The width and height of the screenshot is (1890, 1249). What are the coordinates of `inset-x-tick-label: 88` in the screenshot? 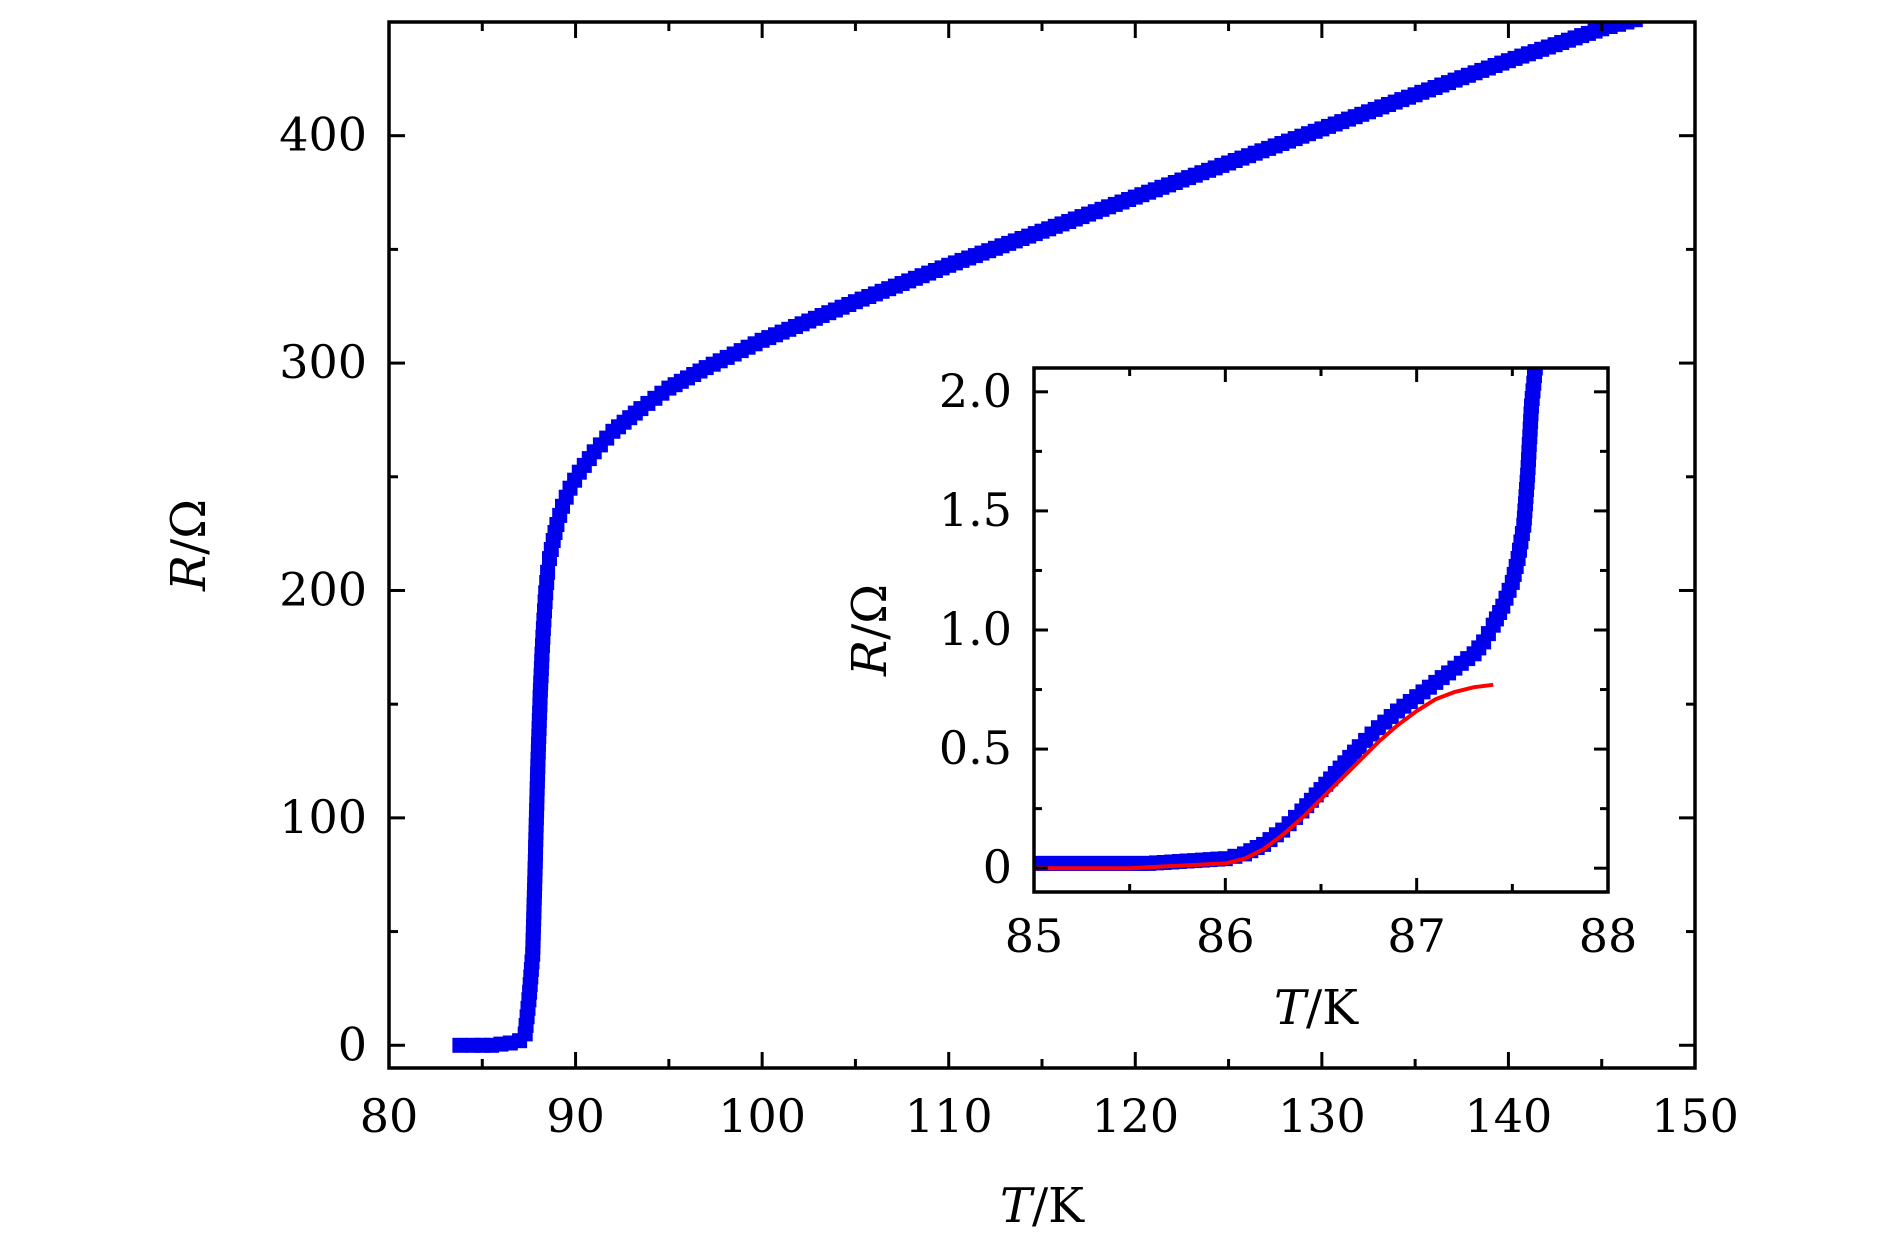 It's located at (1608, 936).